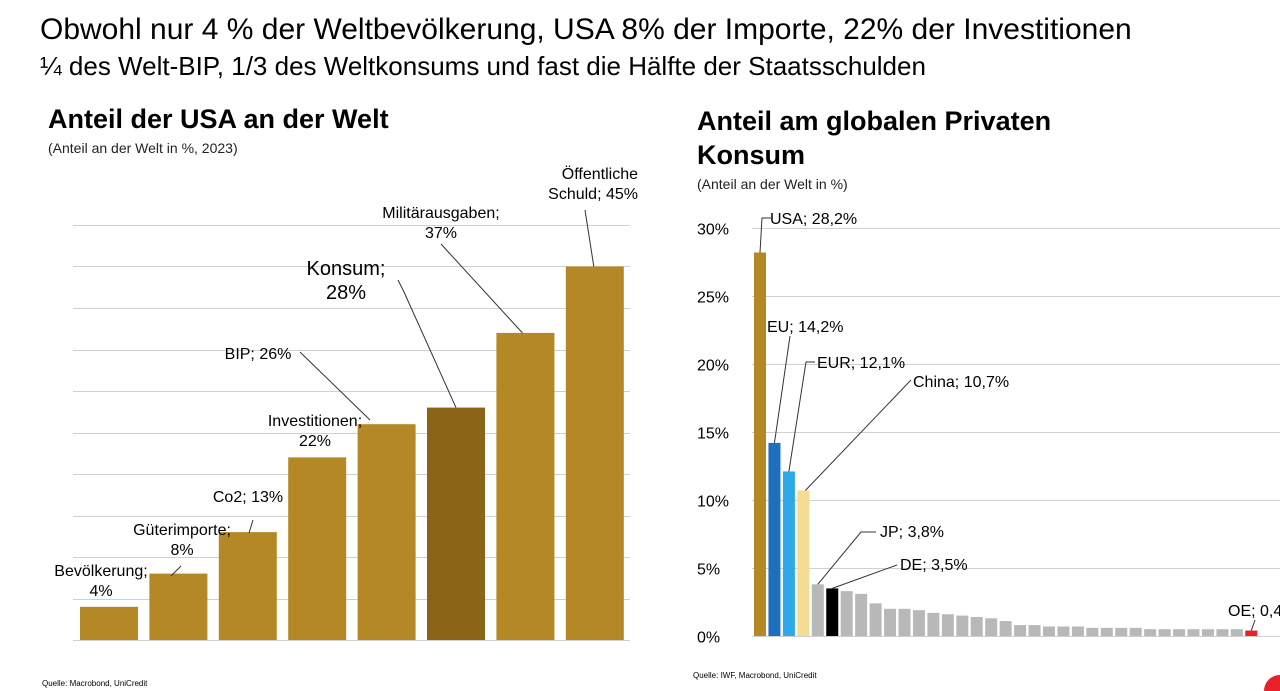 Image resolution: width=1280 pixels, height=691 pixels. What do you see at coordinates (861, 363) in the screenshot?
I see `annotation-label: EUR; 12,1%` at bounding box center [861, 363].